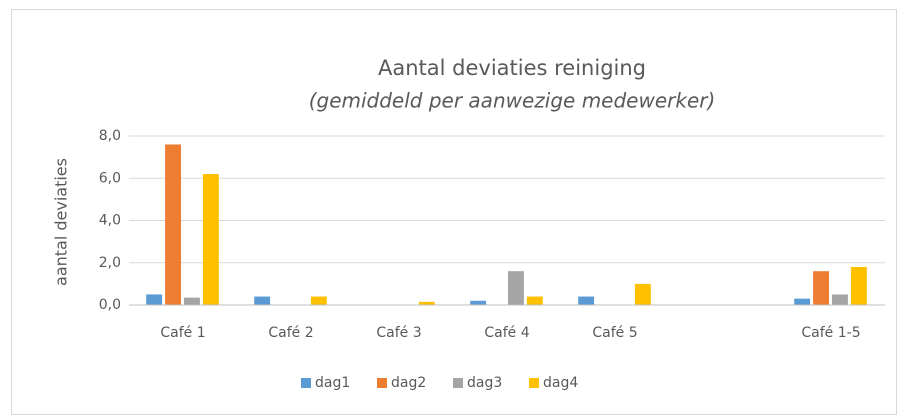 The height and width of the screenshot is (416, 907). Describe the element at coordinates (560, 383) in the screenshot. I see `legend-label: dag4` at that location.